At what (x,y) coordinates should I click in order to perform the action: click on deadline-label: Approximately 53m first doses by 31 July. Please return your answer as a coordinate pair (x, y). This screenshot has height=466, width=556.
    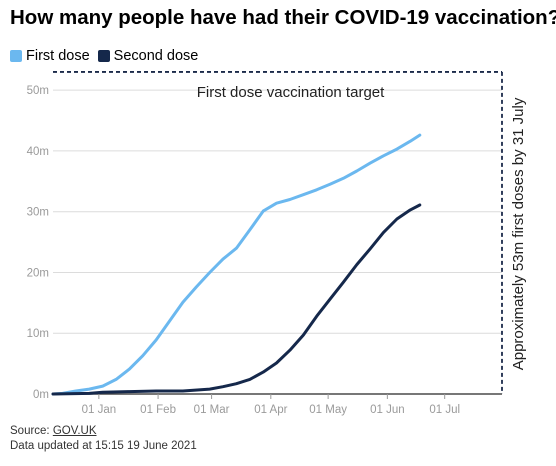
    Looking at the image, I should click on (518, 233).